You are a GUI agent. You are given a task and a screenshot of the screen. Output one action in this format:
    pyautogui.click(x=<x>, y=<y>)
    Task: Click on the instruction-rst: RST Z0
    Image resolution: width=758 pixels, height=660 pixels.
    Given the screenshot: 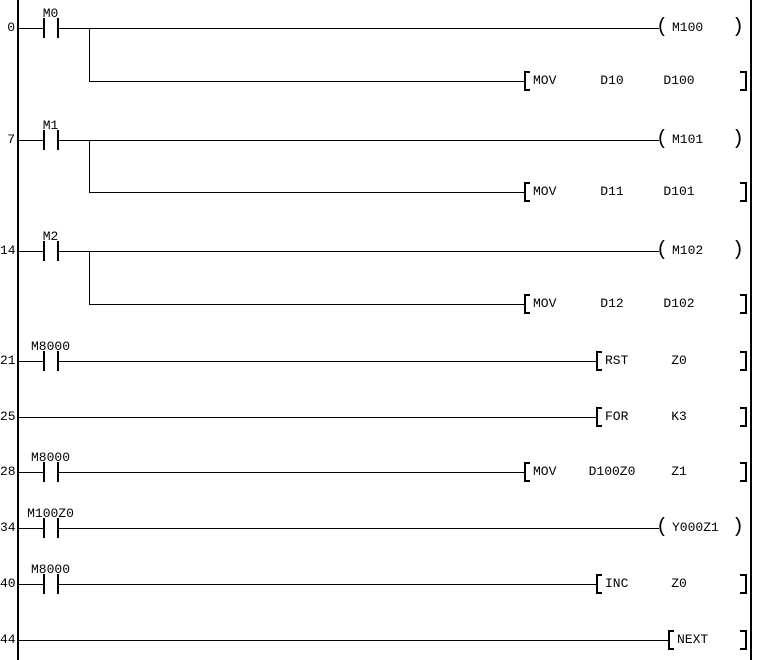 What is the action you would take?
    pyautogui.click(x=671, y=361)
    